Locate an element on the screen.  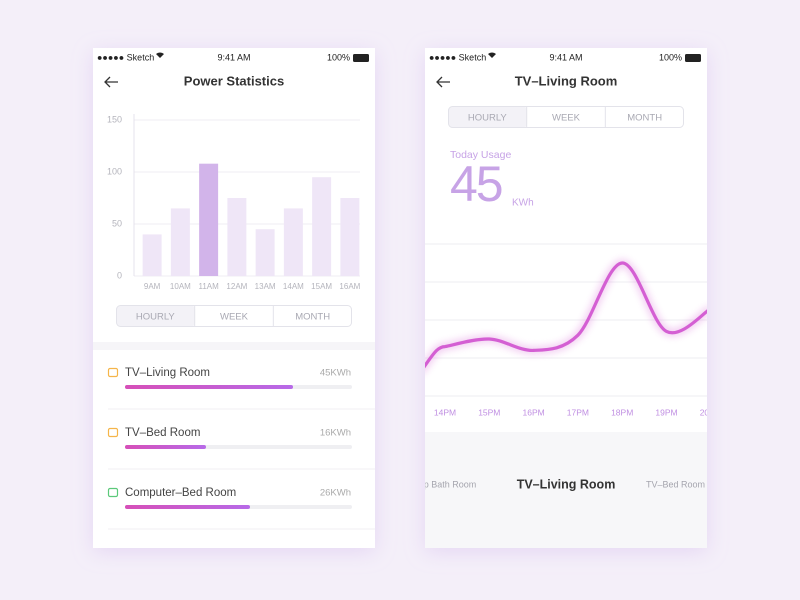
x-tick-label: 13AM is located at coordinates (265, 286).